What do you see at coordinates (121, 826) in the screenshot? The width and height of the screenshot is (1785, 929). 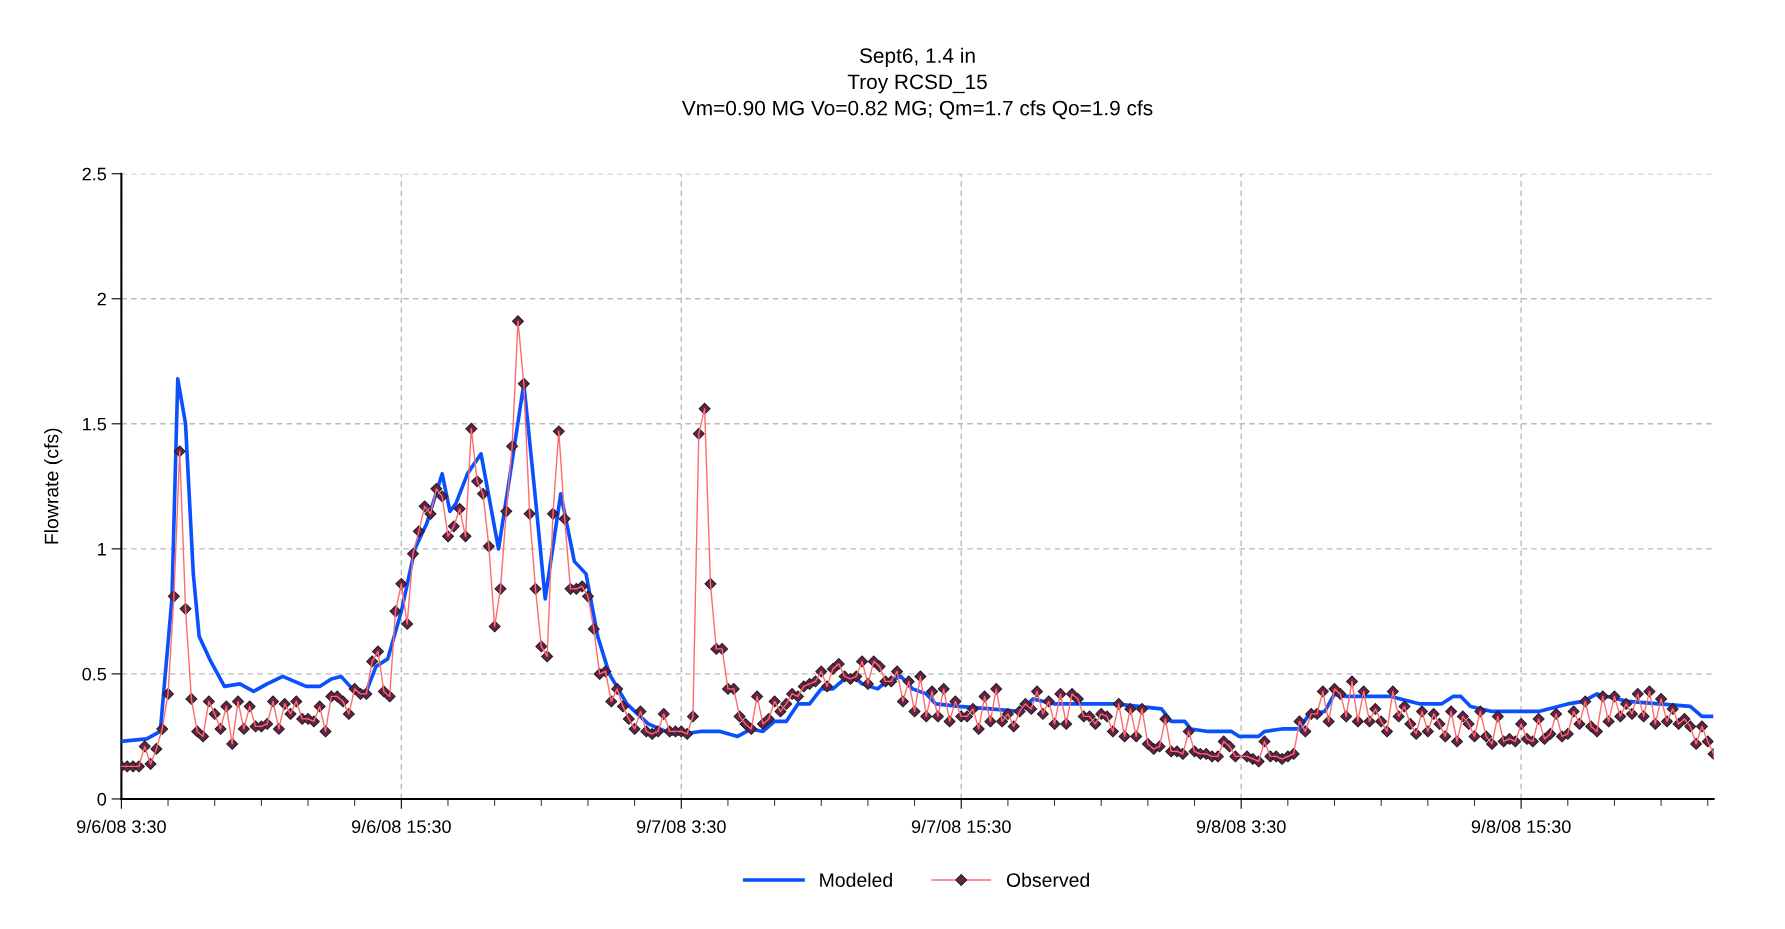 I see `x-tick-label: 9/6/08 3:30` at bounding box center [121, 826].